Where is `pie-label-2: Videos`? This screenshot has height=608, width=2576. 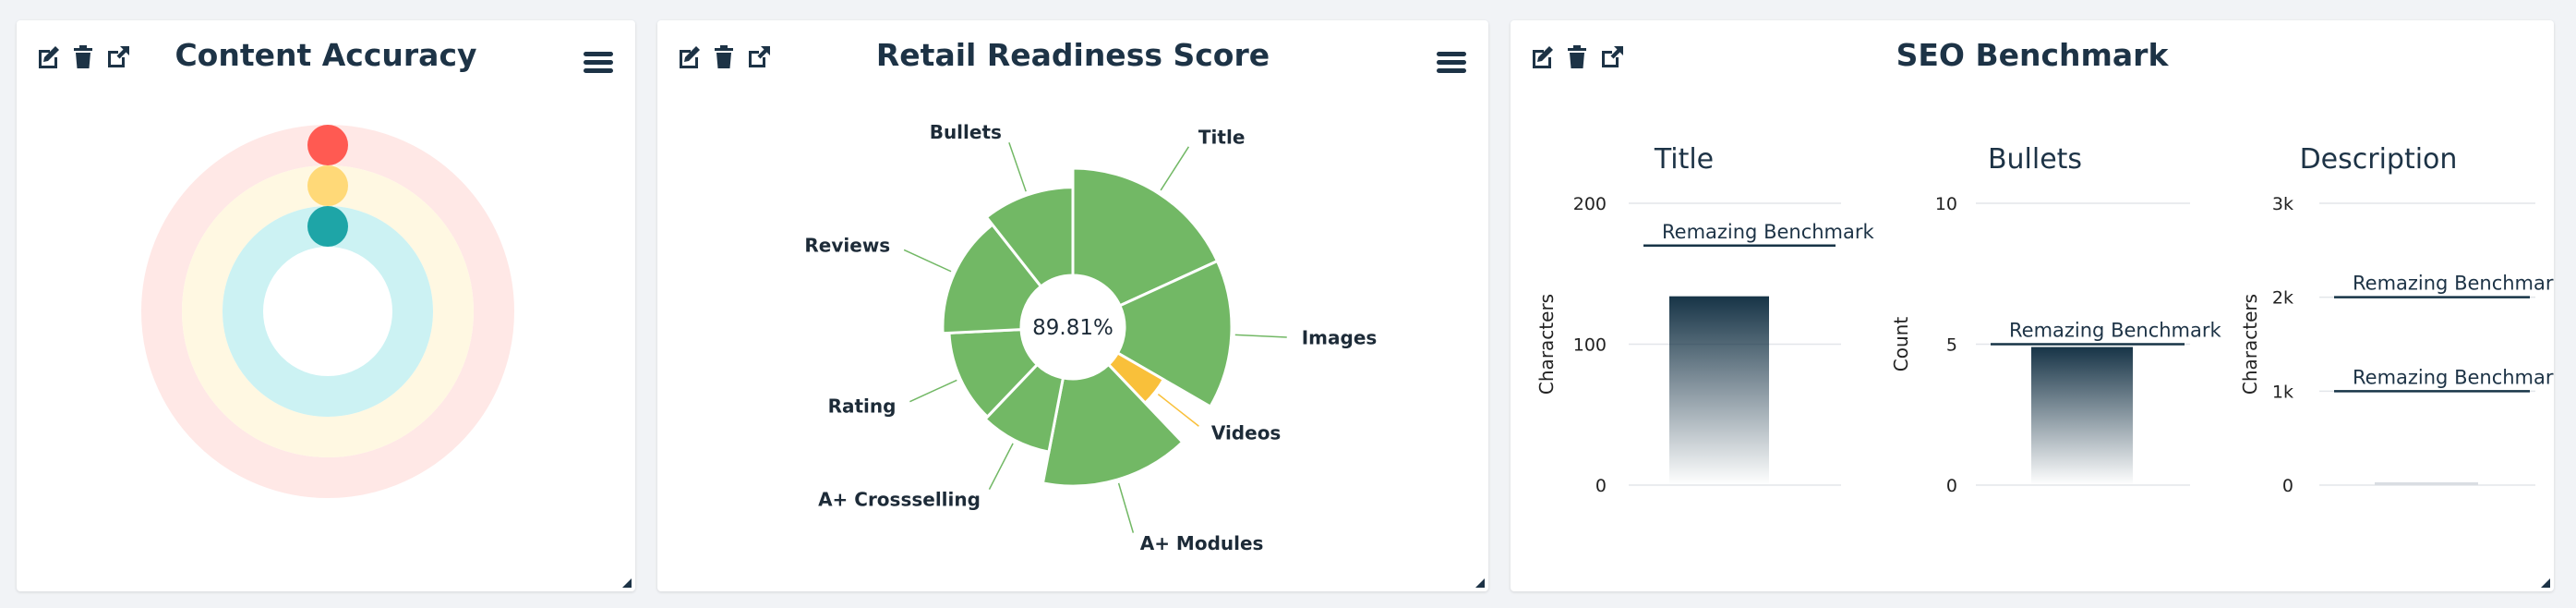
pie-label-2: Videos is located at coordinates (1246, 433).